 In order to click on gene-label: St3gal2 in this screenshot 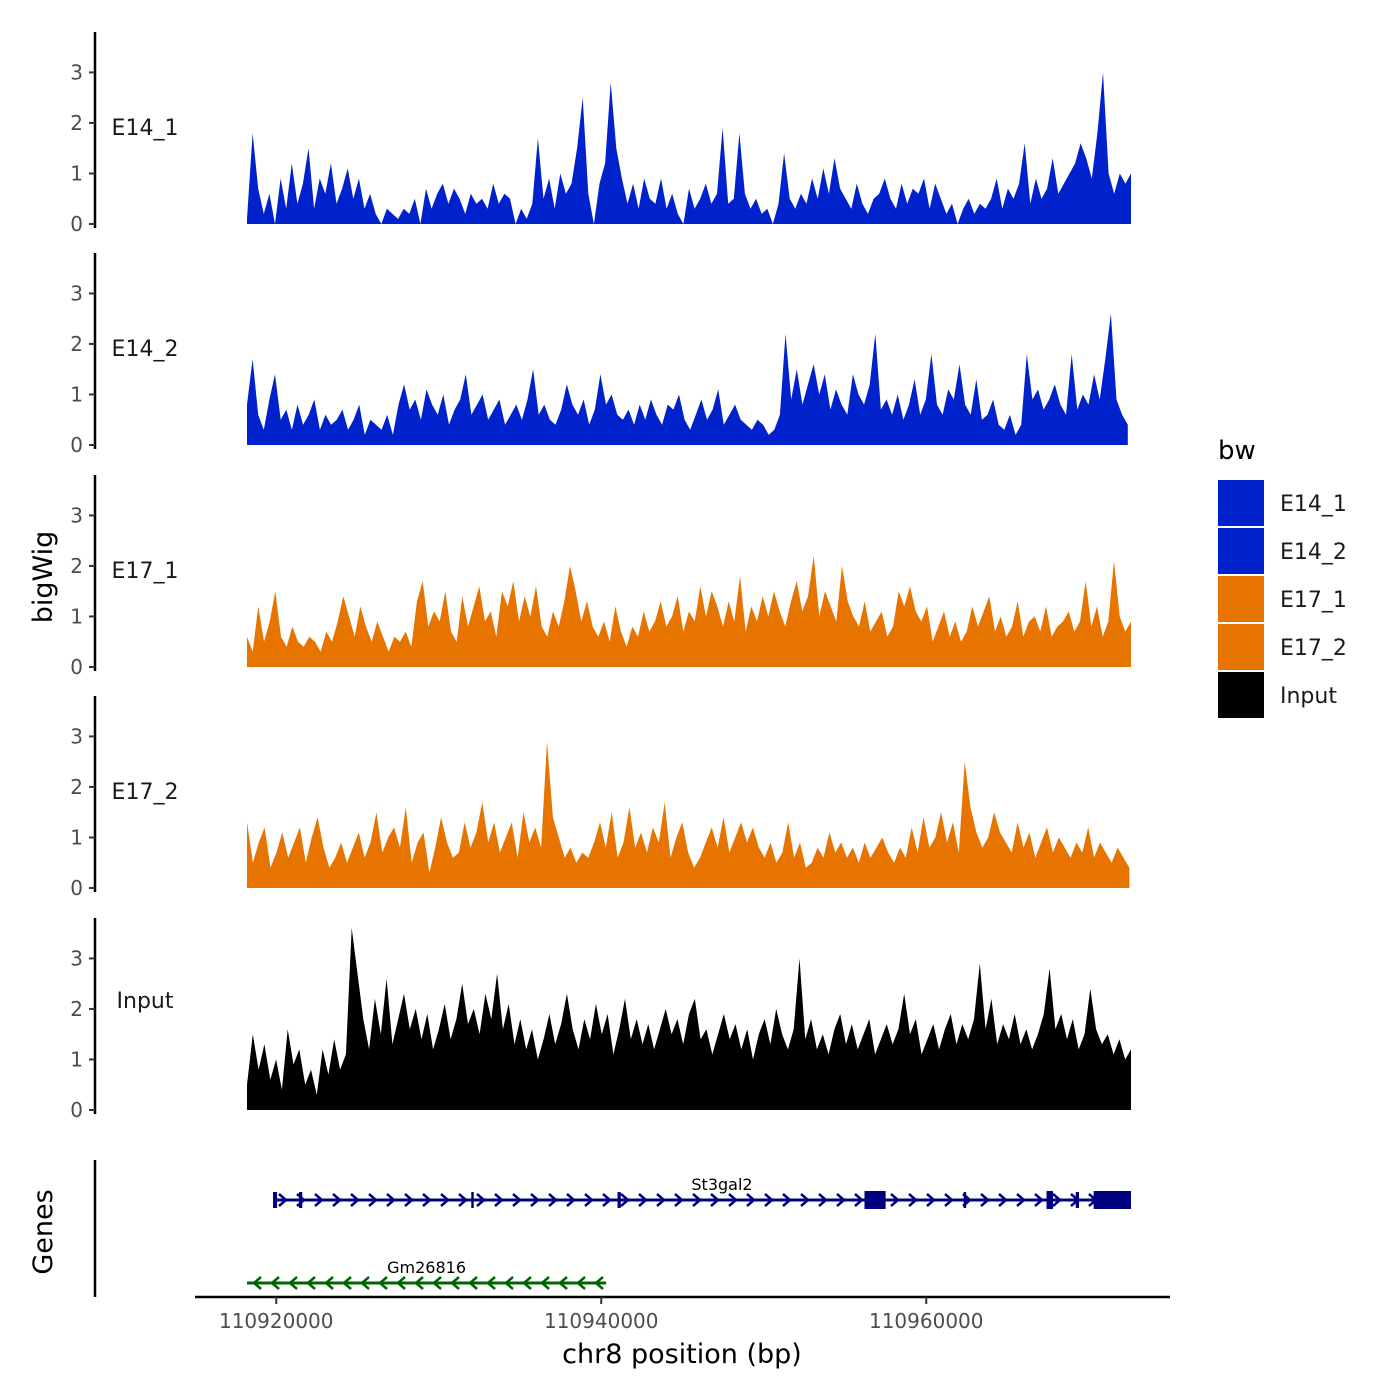, I will do `click(721, 1184)`.